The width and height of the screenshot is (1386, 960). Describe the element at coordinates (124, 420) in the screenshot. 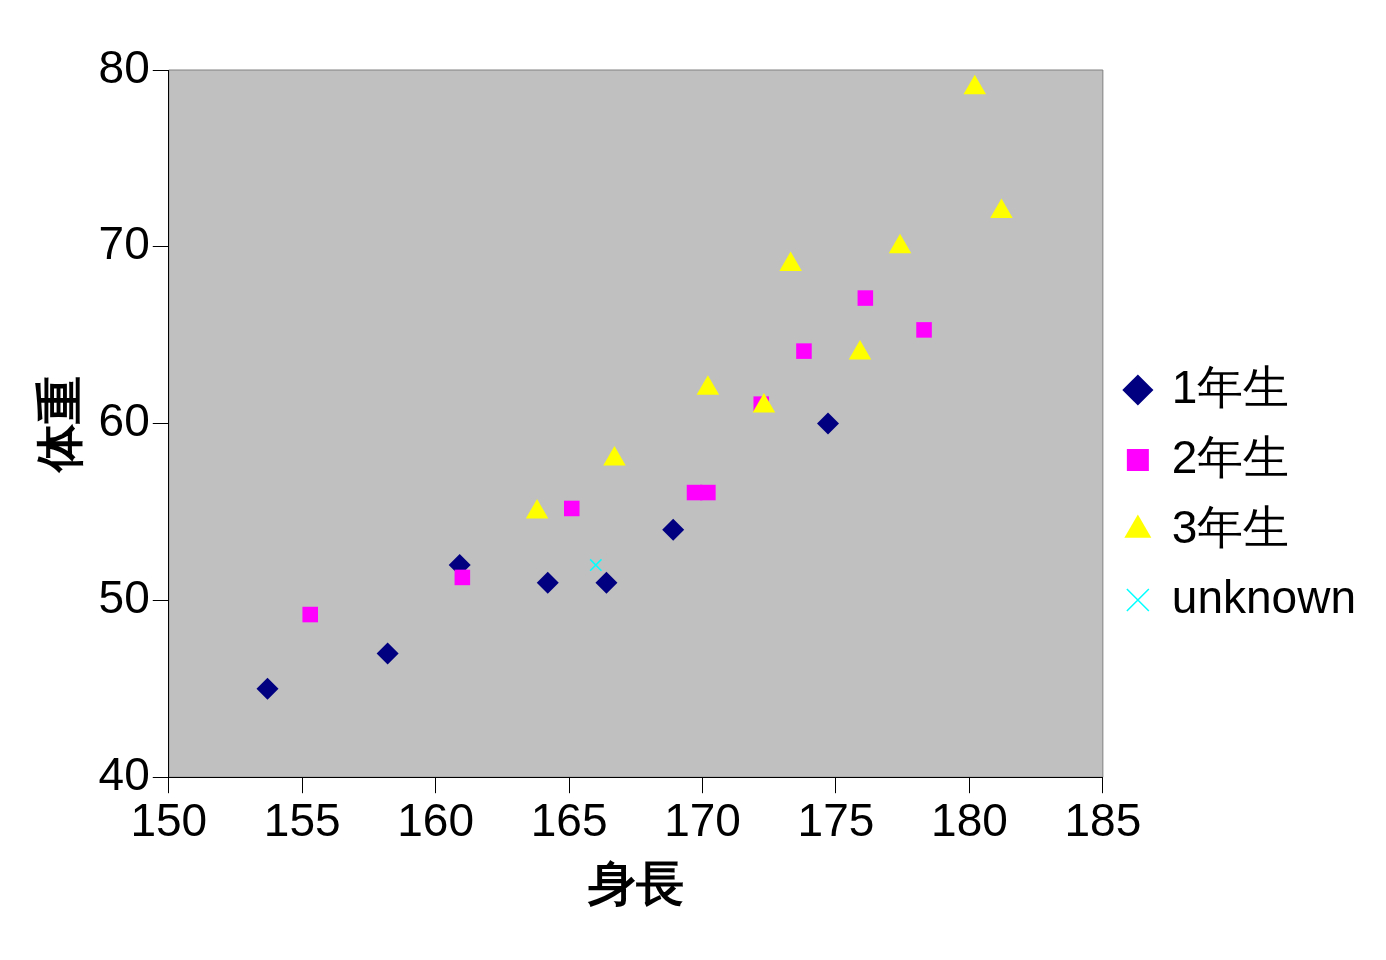

I see `y-tick-label: 60` at that location.